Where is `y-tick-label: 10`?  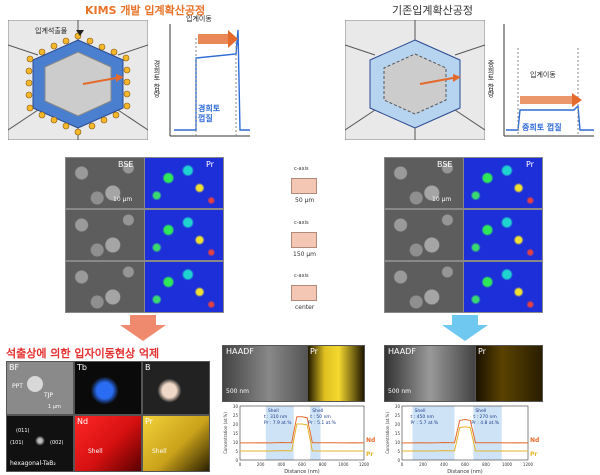 y-tick-label: 10 is located at coordinates (236, 442).